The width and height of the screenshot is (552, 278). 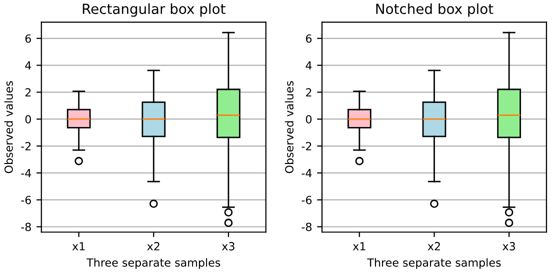 I want to click on chart-title: Notched box plot, so click(x=435, y=10).